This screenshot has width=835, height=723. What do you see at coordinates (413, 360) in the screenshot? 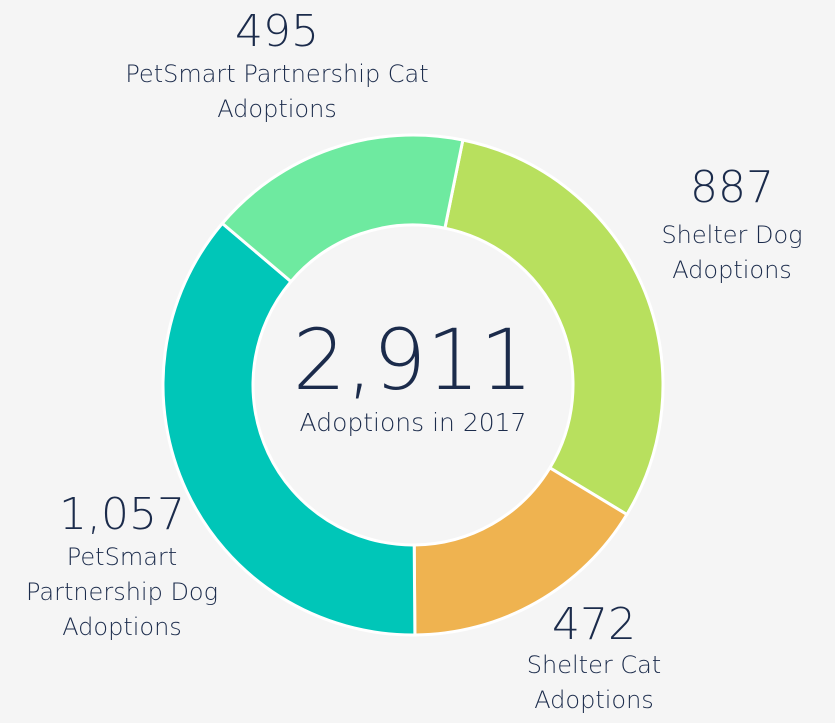
I see `total-value: 2,911` at bounding box center [413, 360].